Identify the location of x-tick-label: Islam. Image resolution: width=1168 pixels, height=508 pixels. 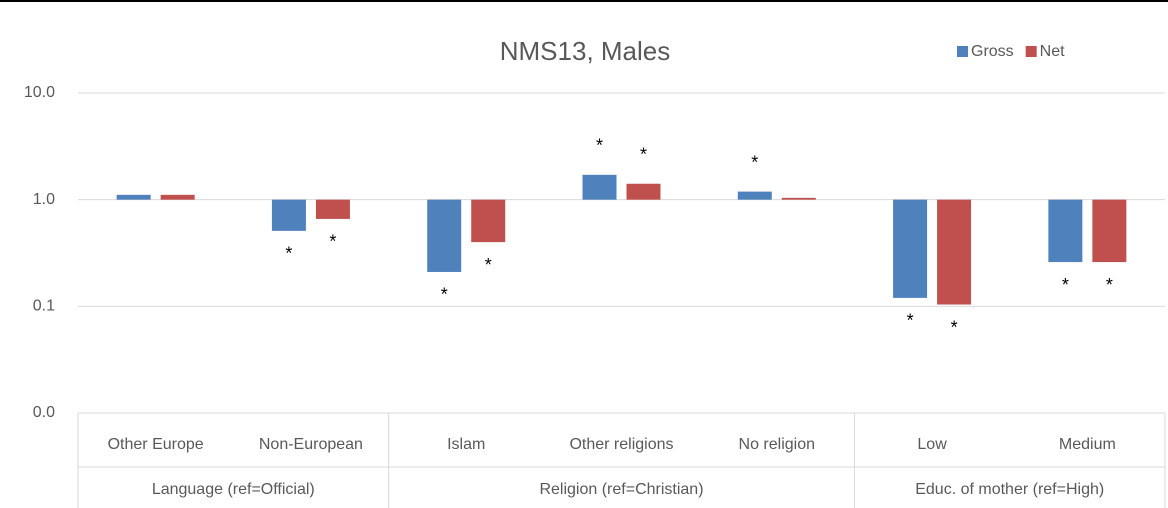
(466, 444).